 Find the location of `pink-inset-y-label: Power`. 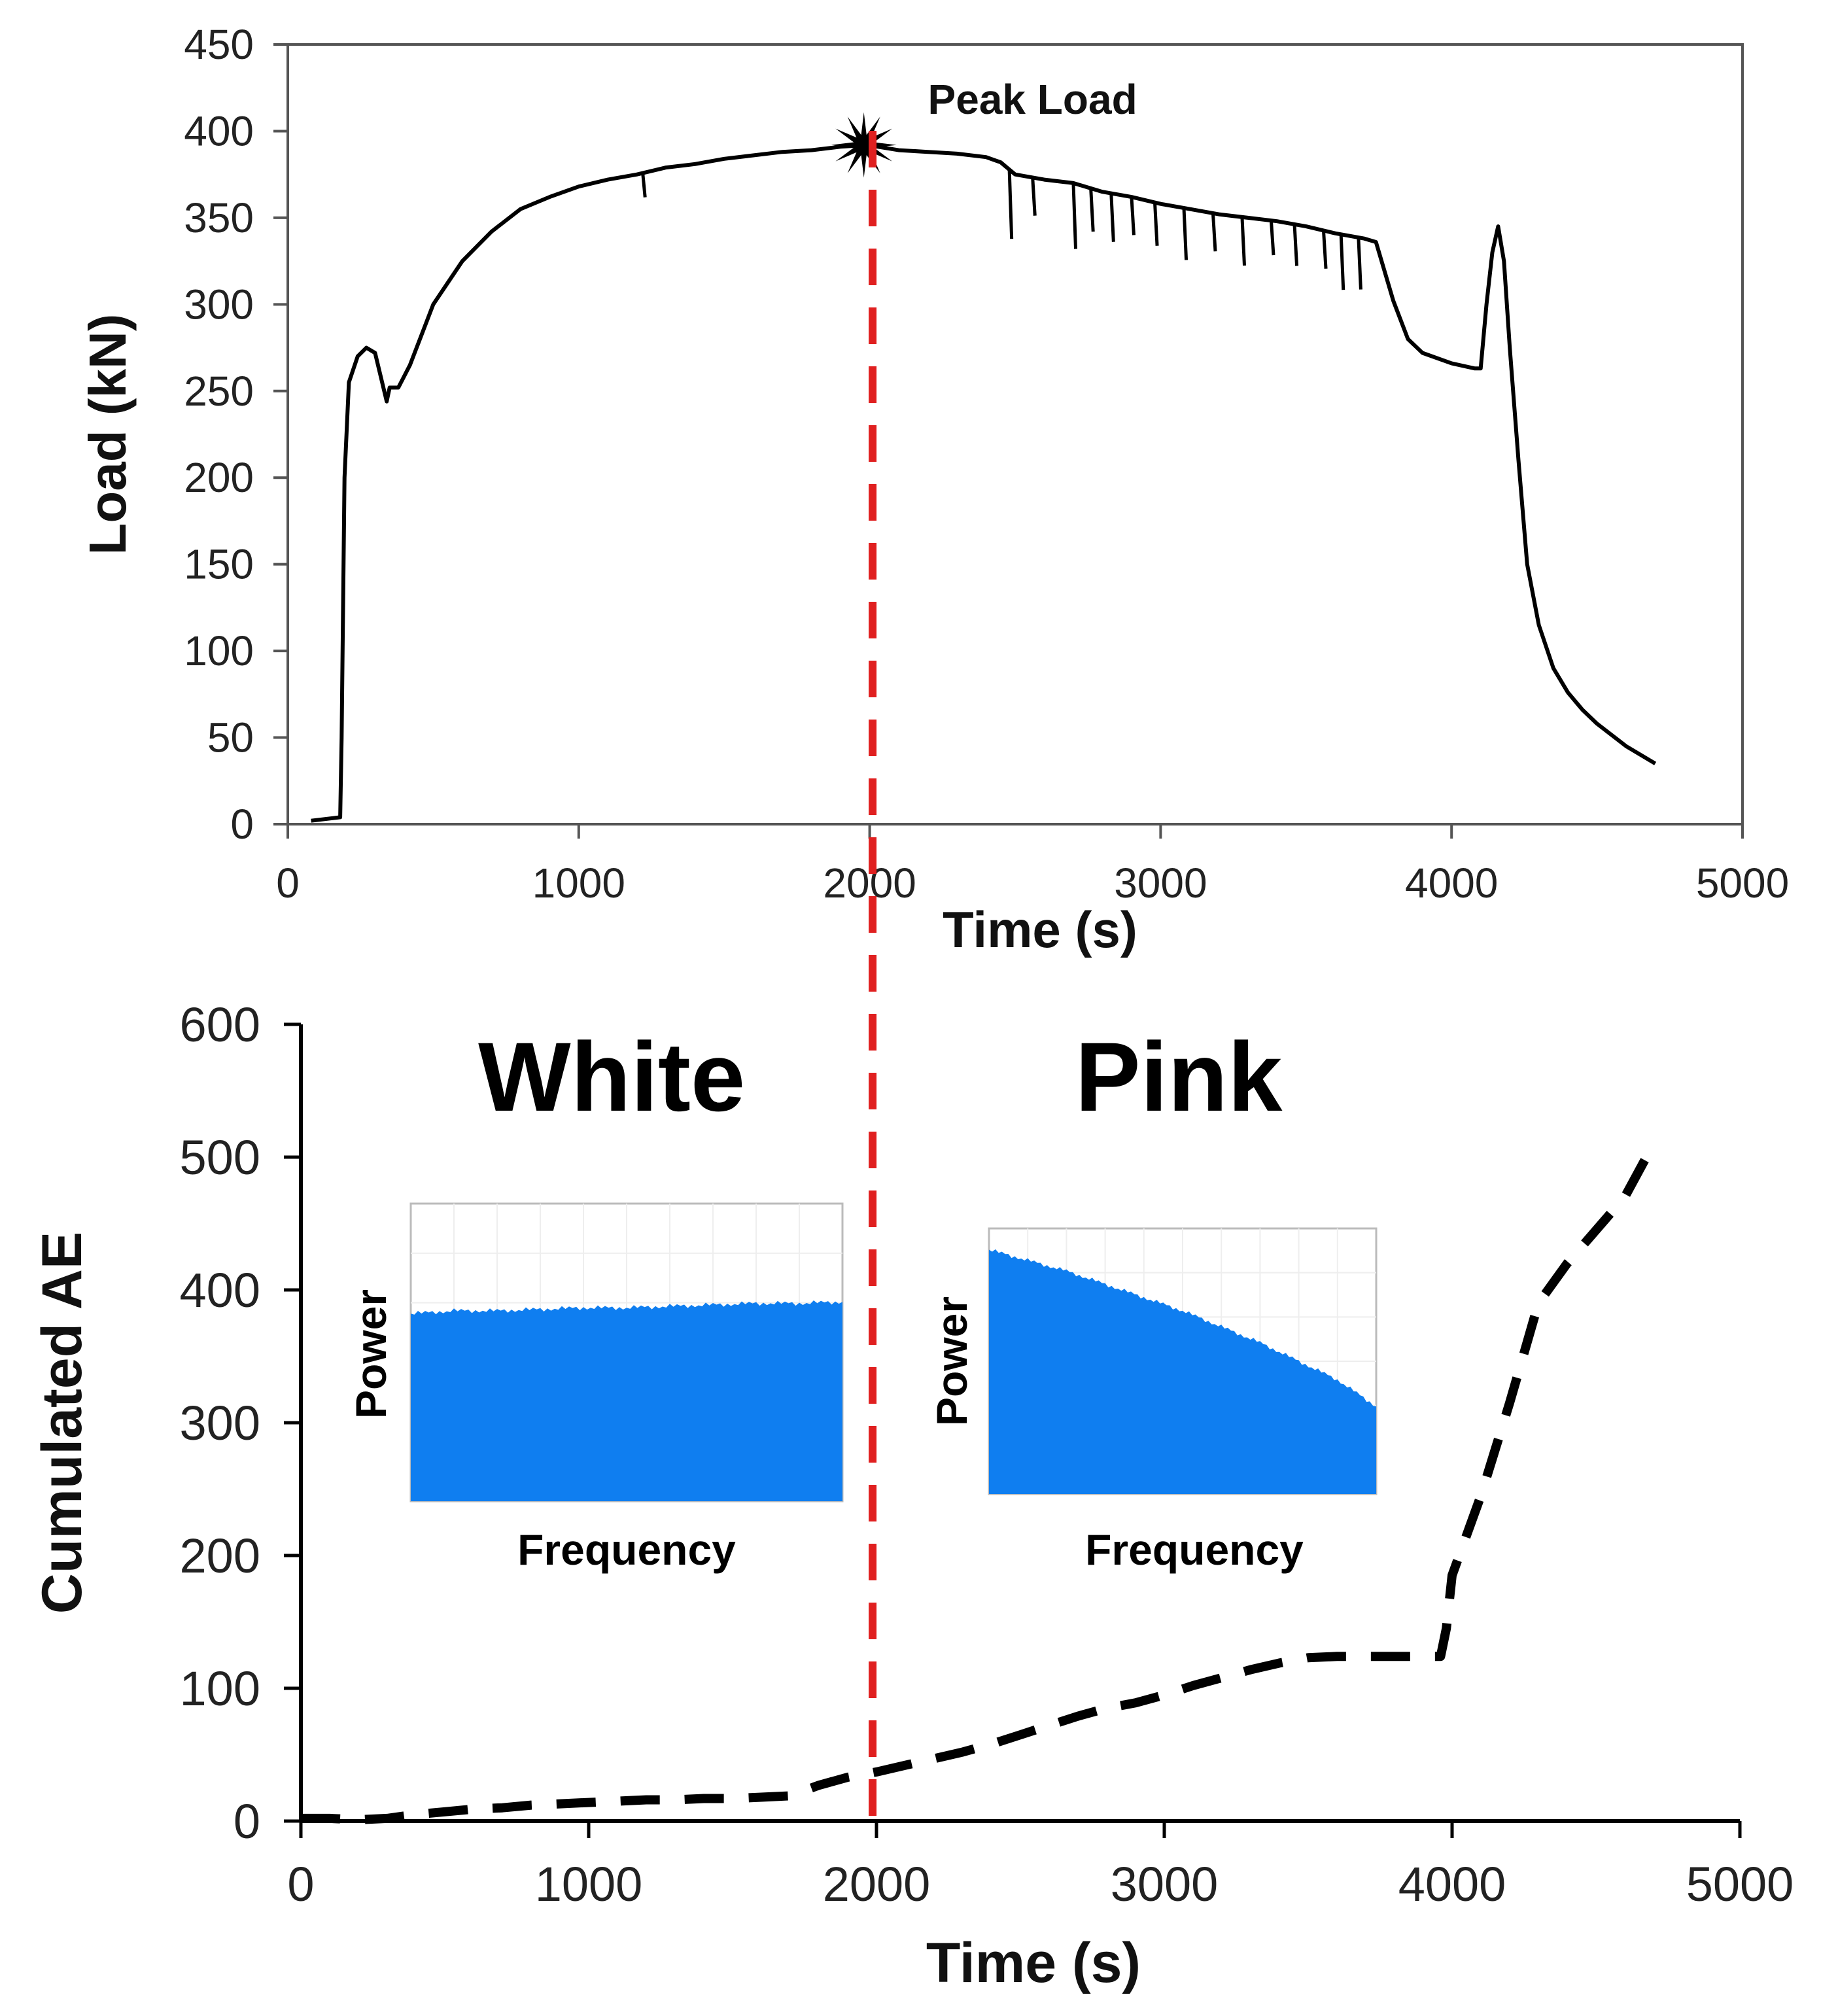

pink-inset-y-label: Power is located at coordinates (952, 1361).